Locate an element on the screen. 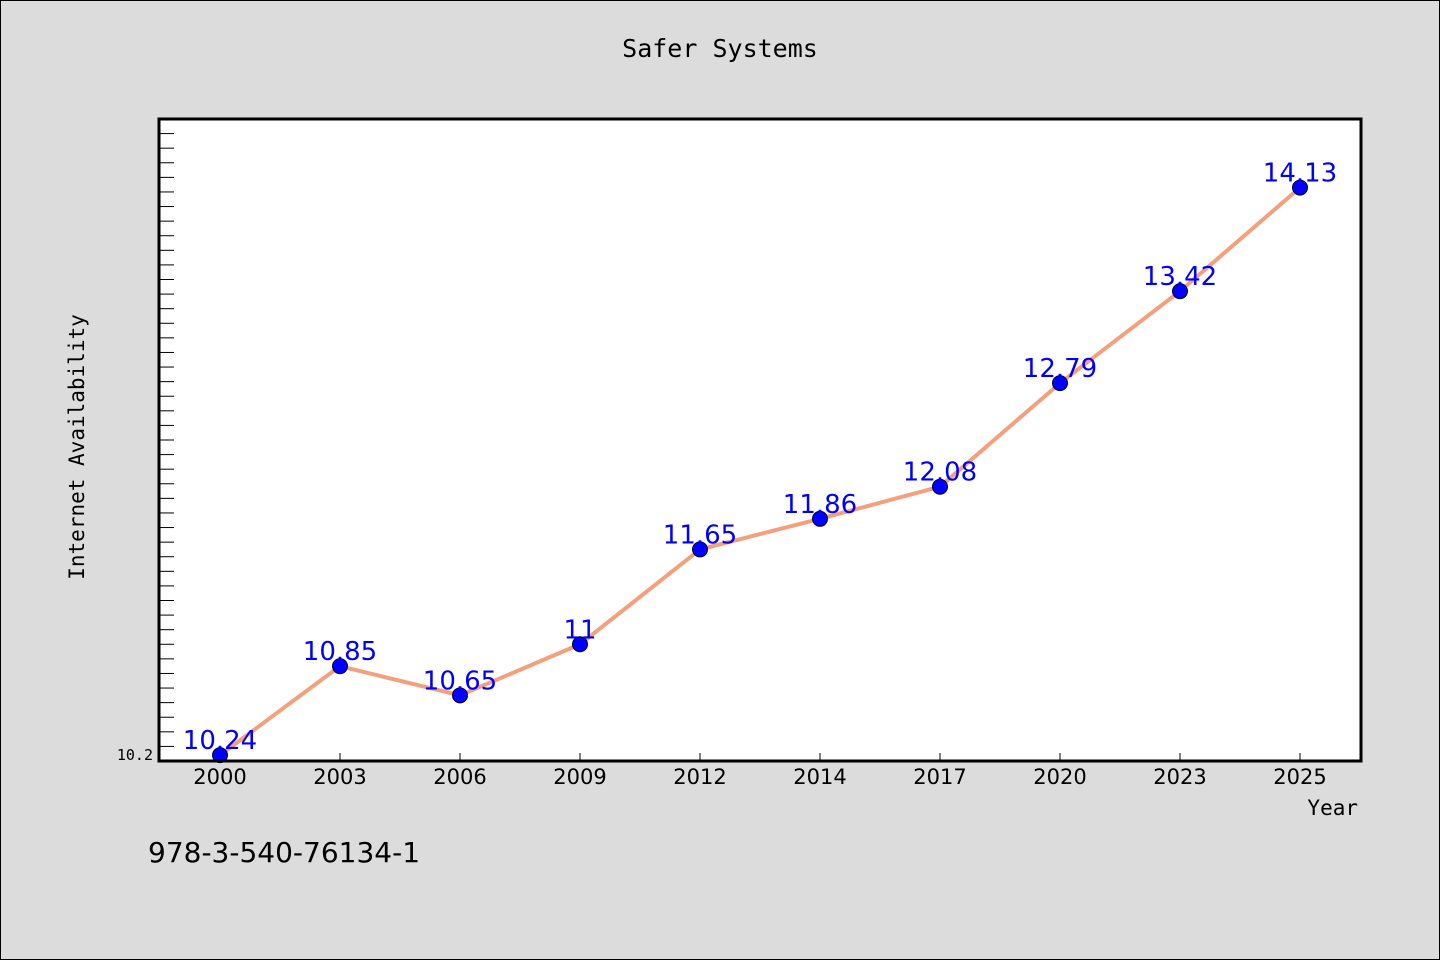  data-label: 10.24 is located at coordinates (220, 741).